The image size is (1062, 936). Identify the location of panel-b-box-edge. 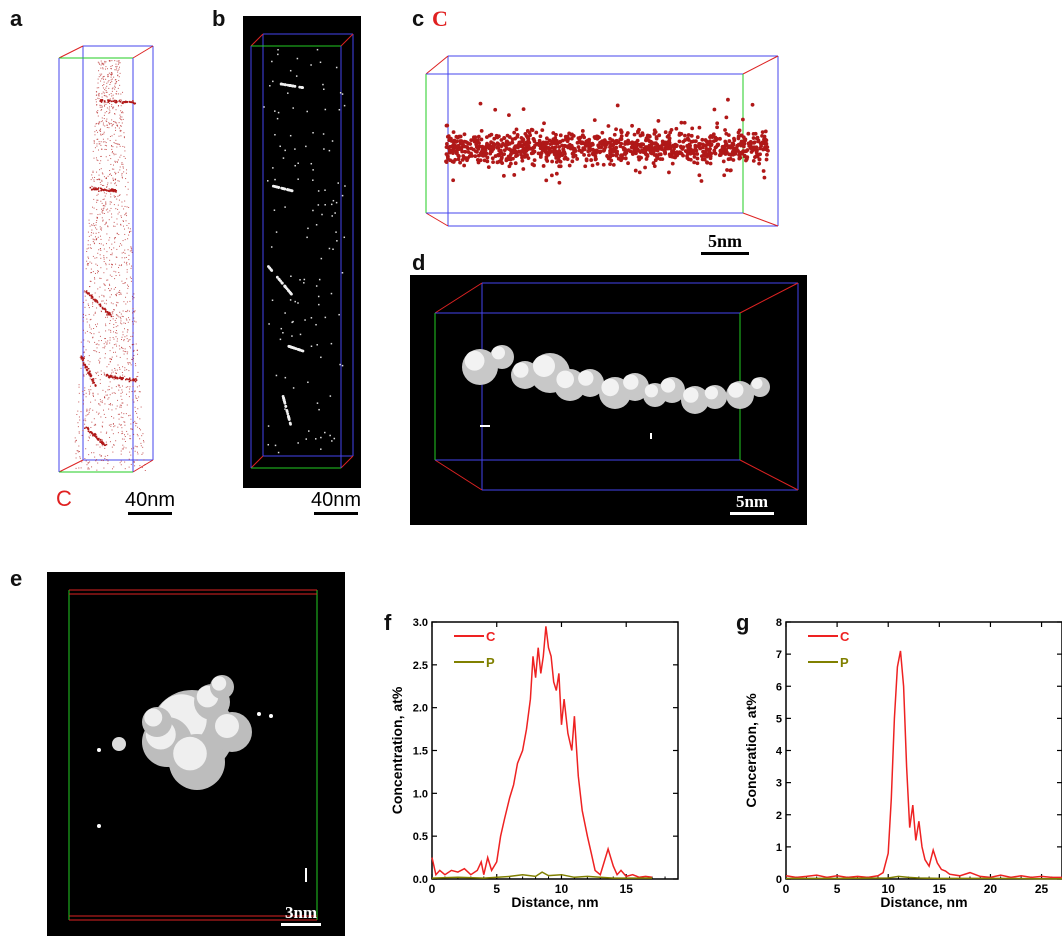
(347, 40).